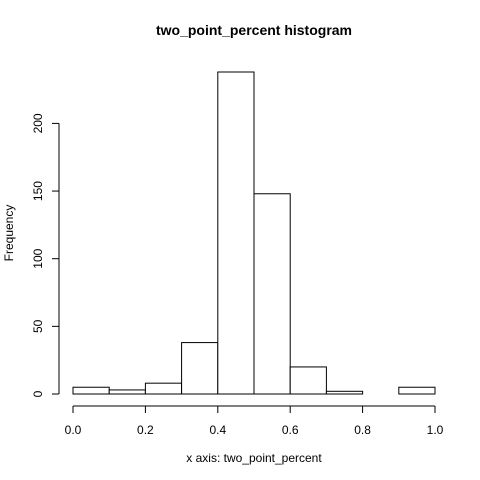  What do you see at coordinates (145, 430) in the screenshot?
I see `x-tick-label: 0.2` at bounding box center [145, 430].